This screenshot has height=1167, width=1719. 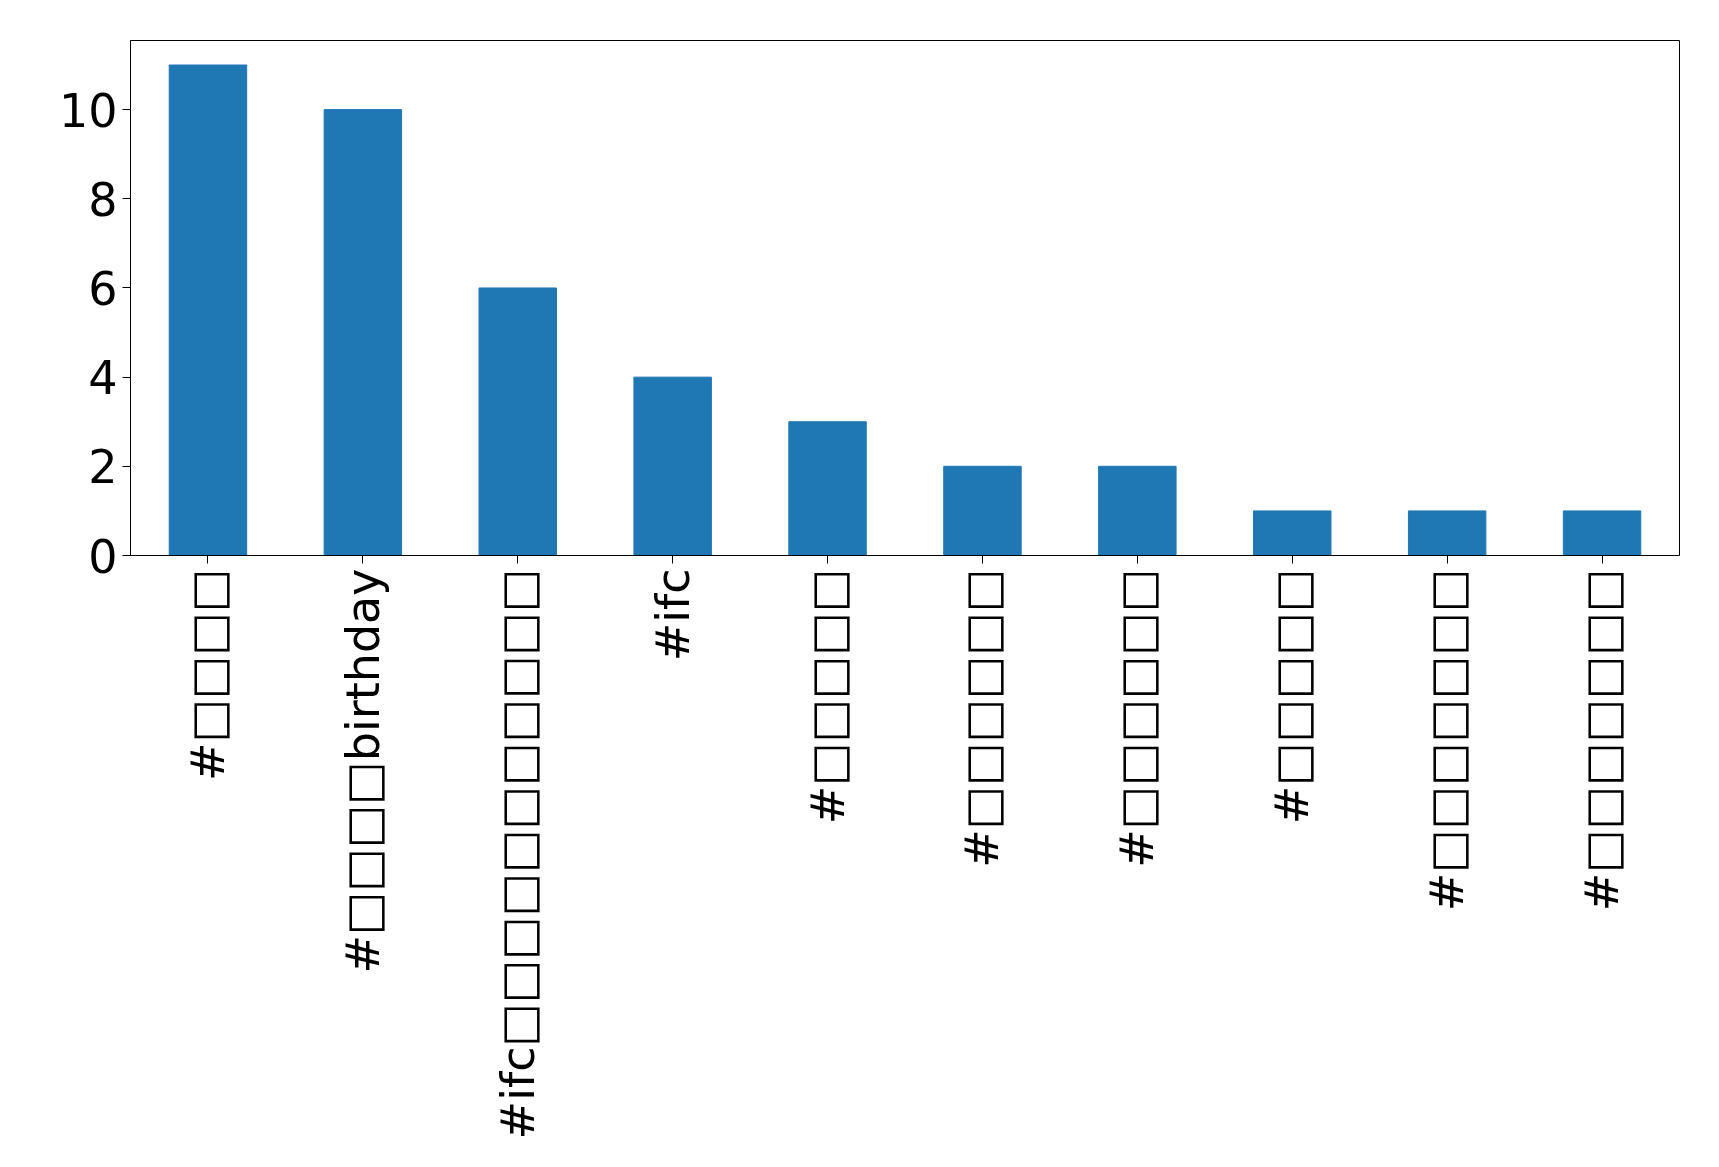 I want to click on y-tick-label: 6, so click(x=103, y=288).